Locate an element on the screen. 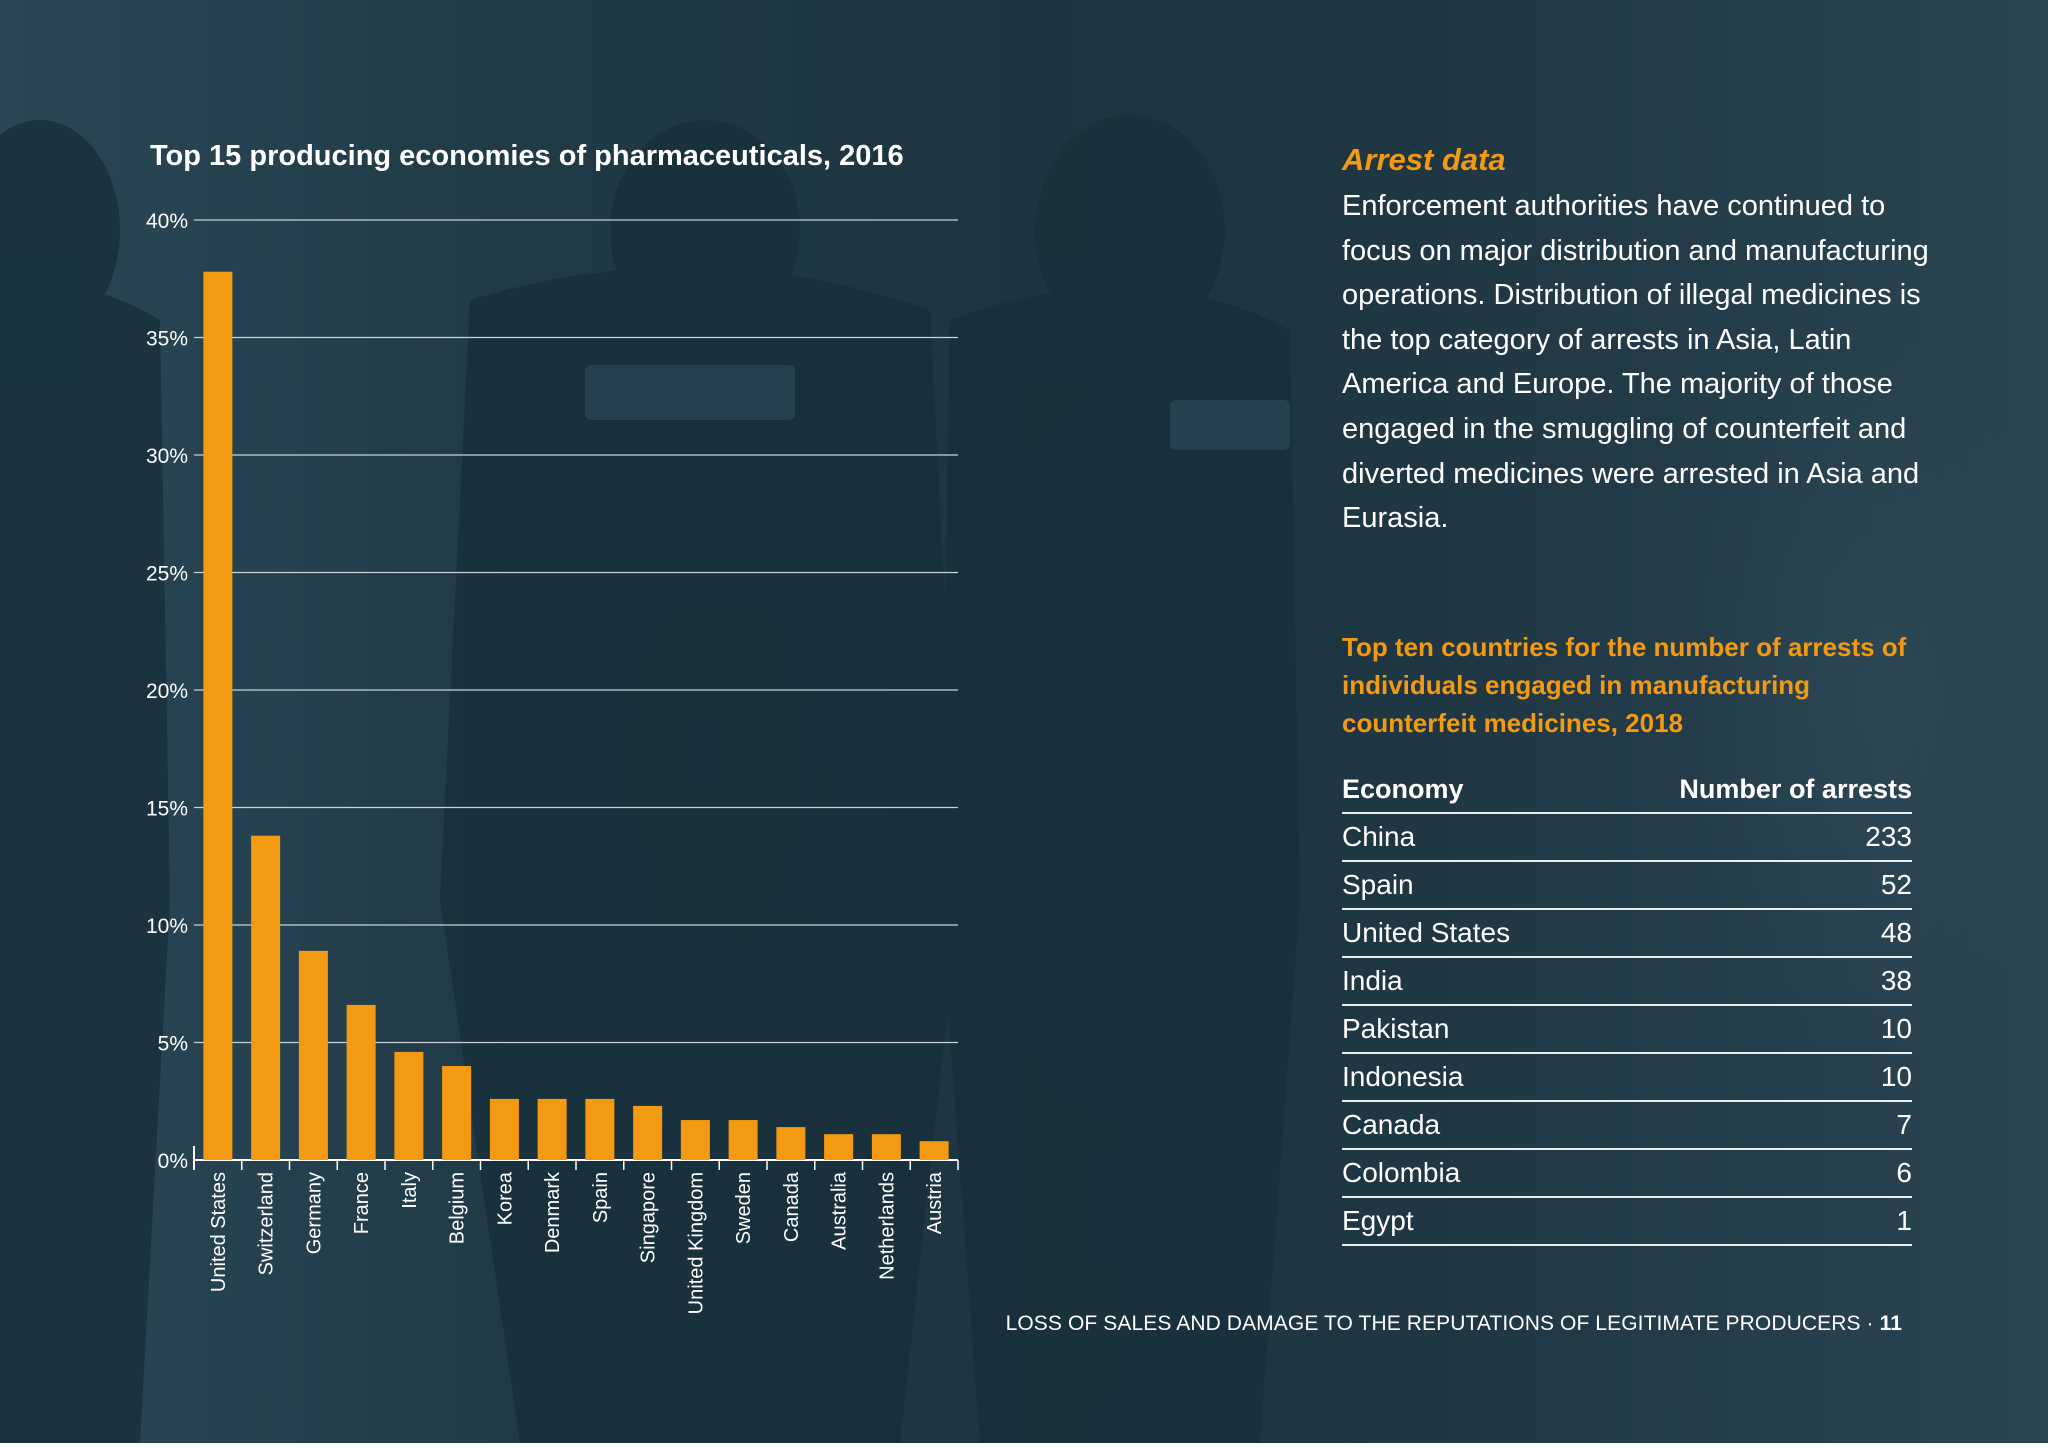 This screenshot has height=1448, width=2048. x-tick-label: Switzerland is located at coordinates (267, 1223).